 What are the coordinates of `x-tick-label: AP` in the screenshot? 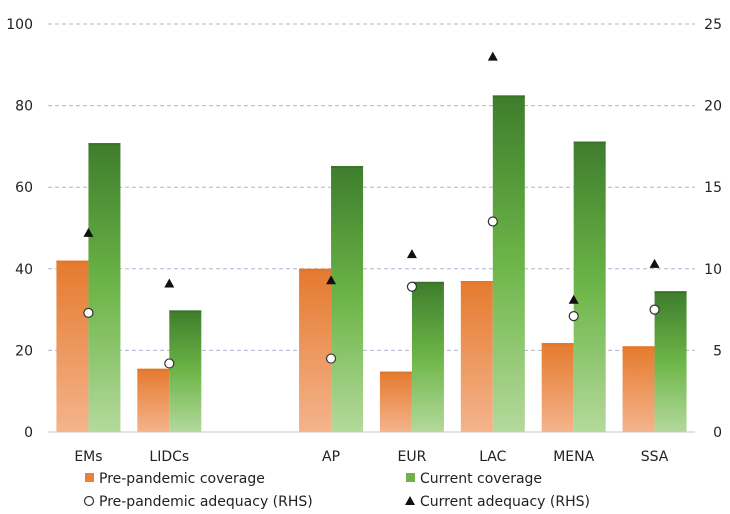 It's located at (331, 457).